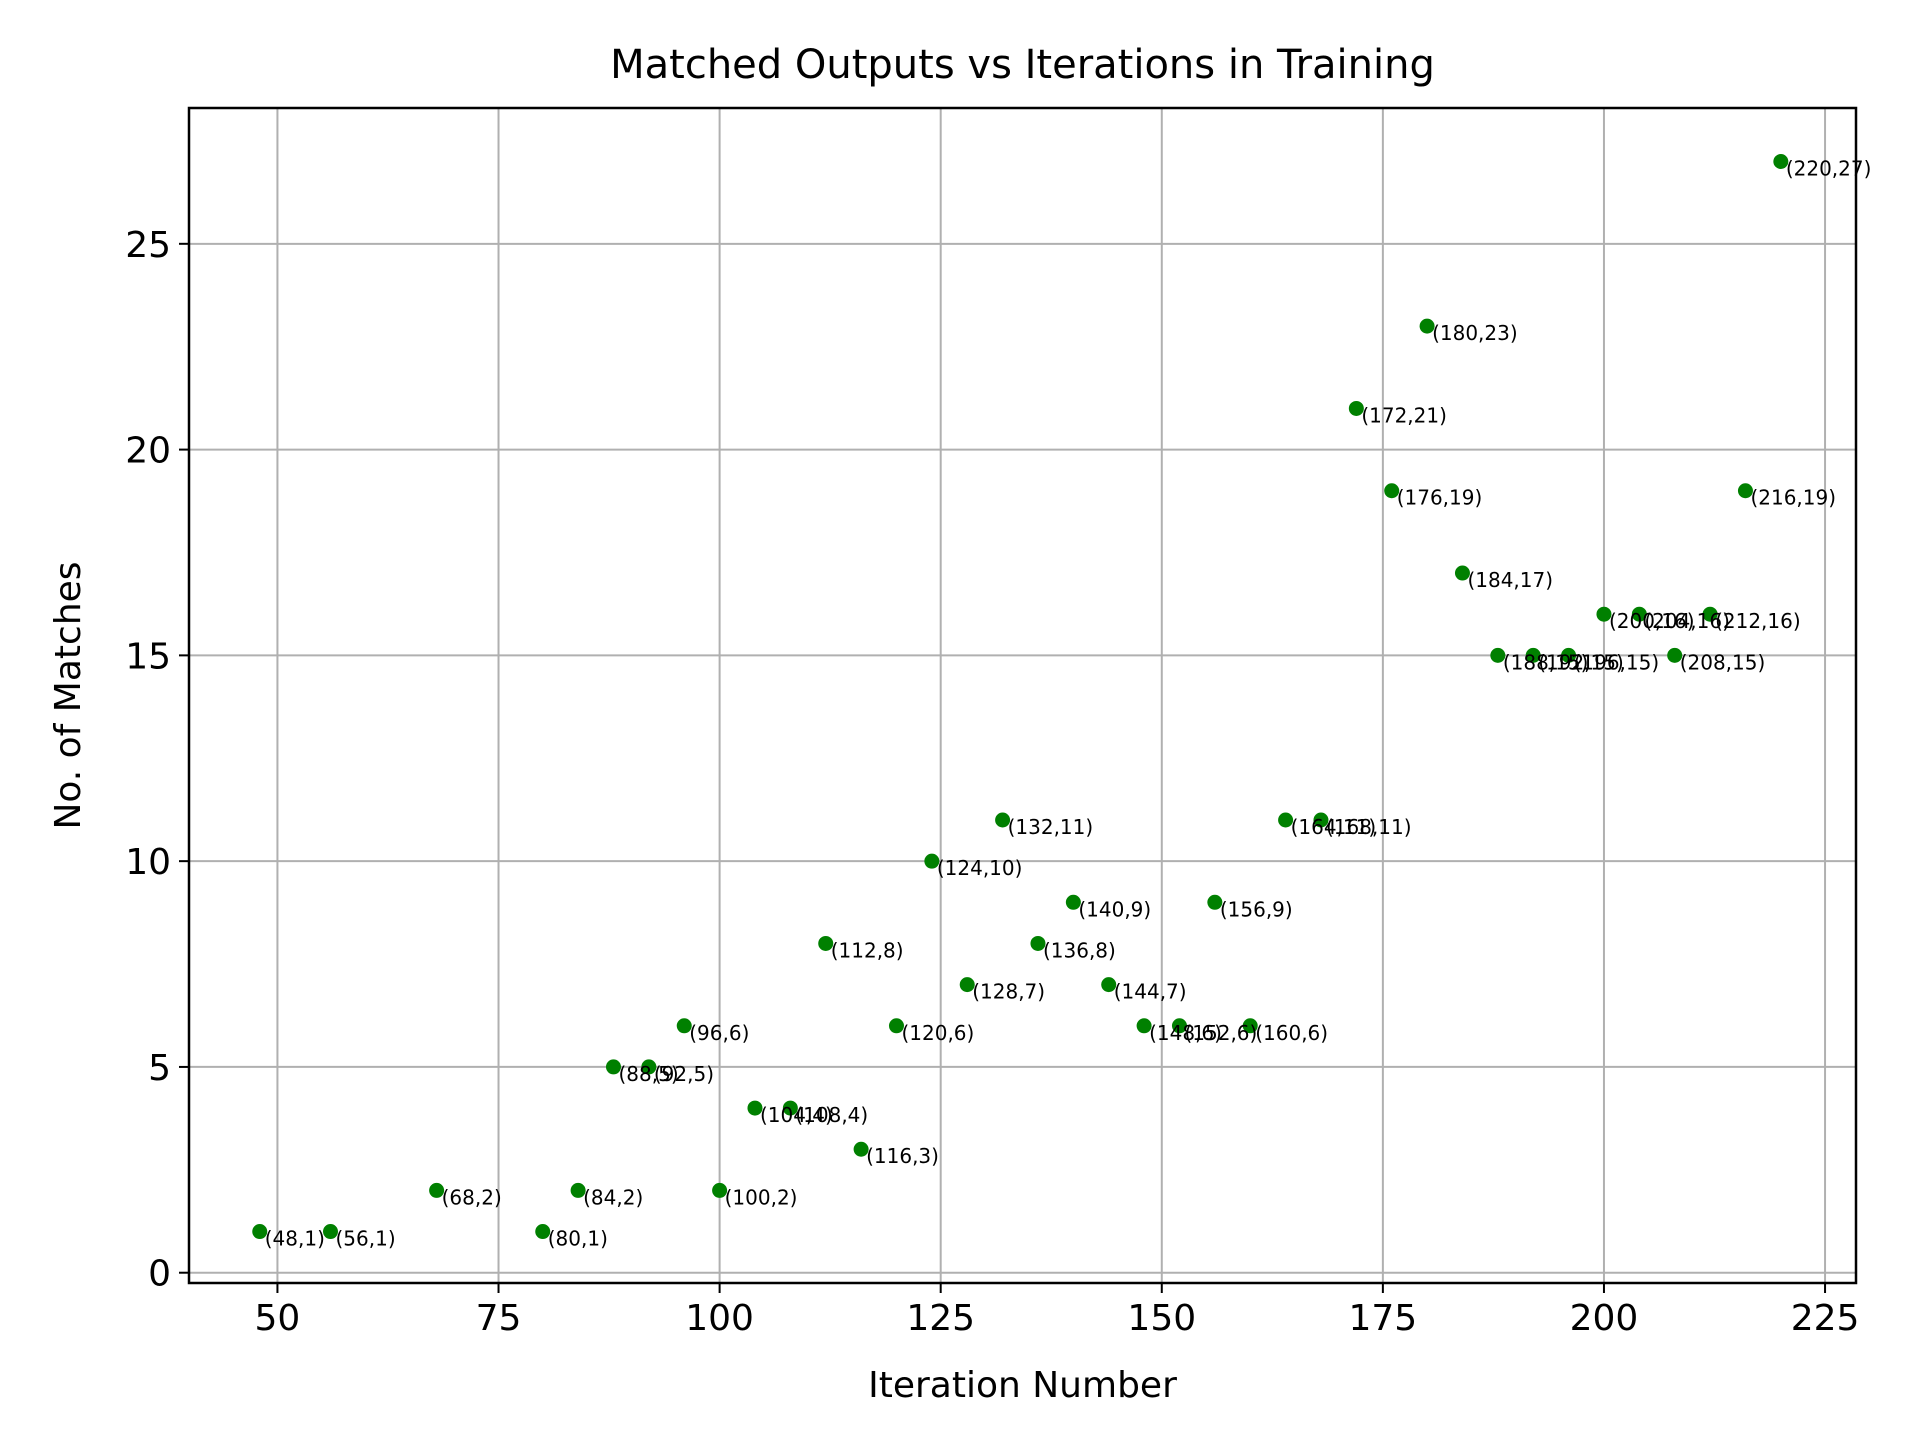 The image size is (1920, 1440). What do you see at coordinates (148, 656) in the screenshot?
I see `y-tick-label: 15` at bounding box center [148, 656].